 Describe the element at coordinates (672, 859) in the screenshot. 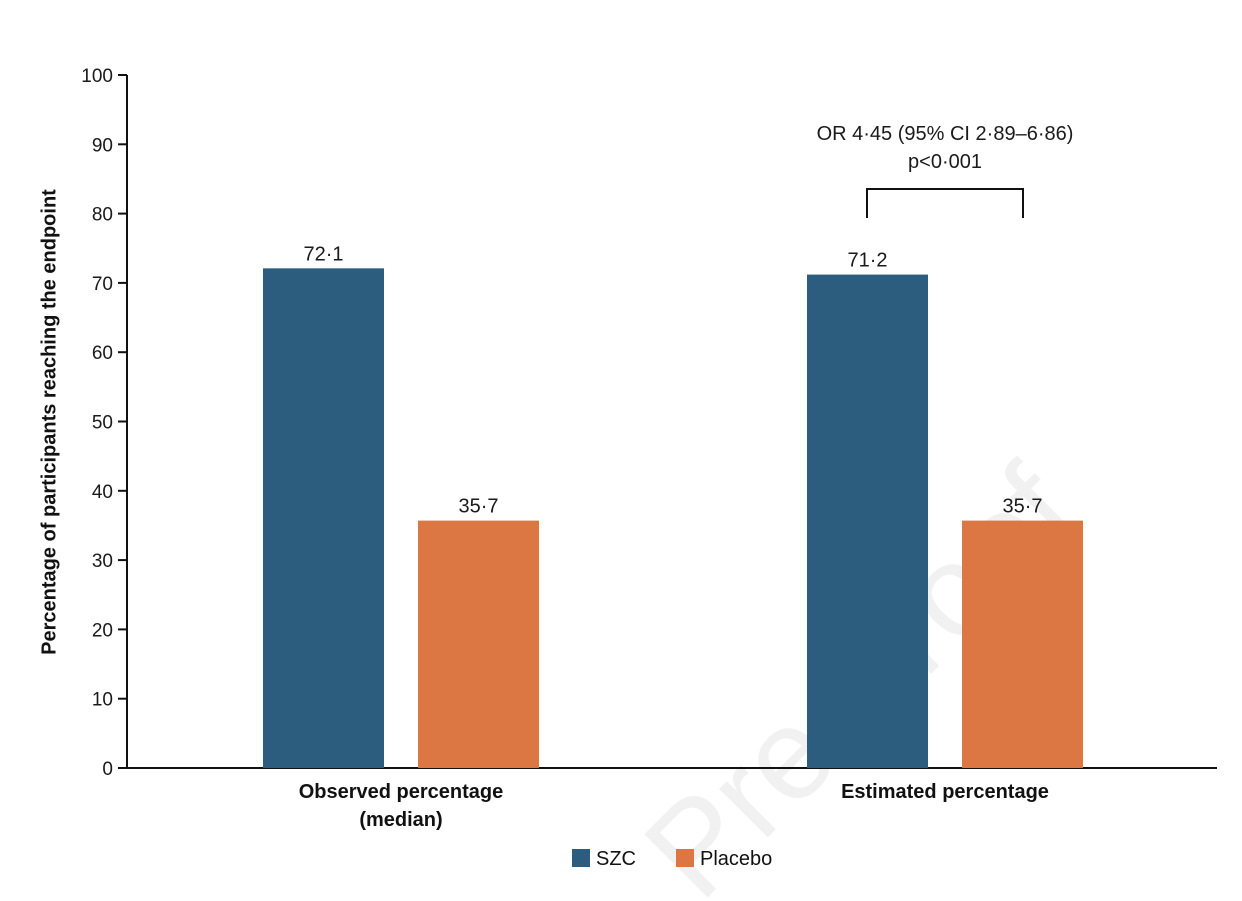

I see `legend: SZC Placebo` at that location.